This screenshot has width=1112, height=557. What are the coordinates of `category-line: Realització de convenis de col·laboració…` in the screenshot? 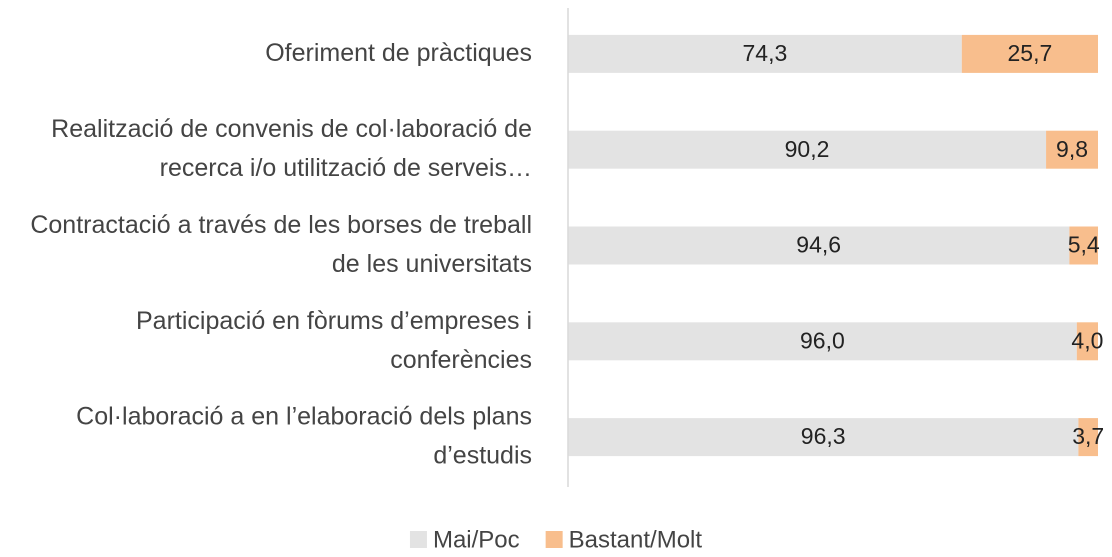 It's located at (291, 129).